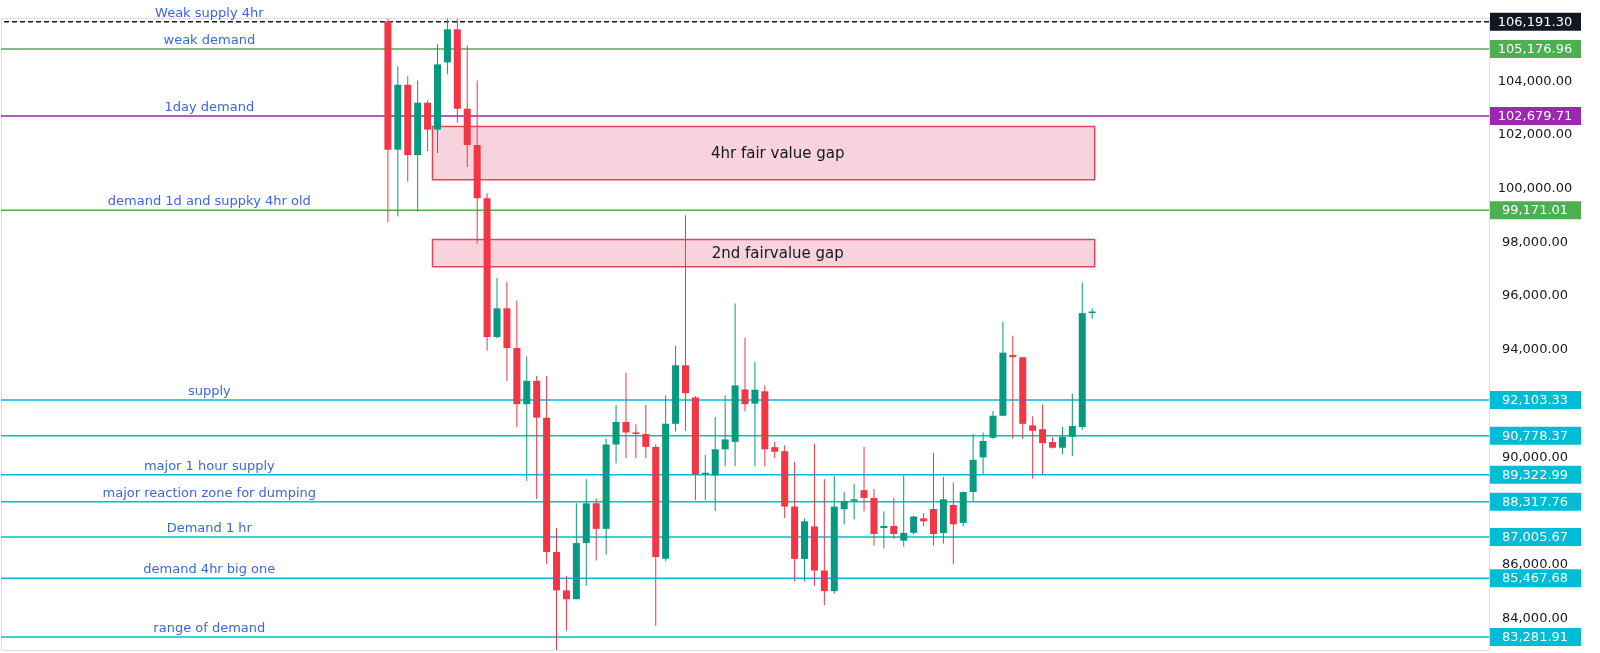 Image resolution: width=1600 pixels, height=653 pixels. What do you see at coordinates (209, 628) in the screenshot?
I see `ref-line-label: range of demand` at bounding box center [209, 628].